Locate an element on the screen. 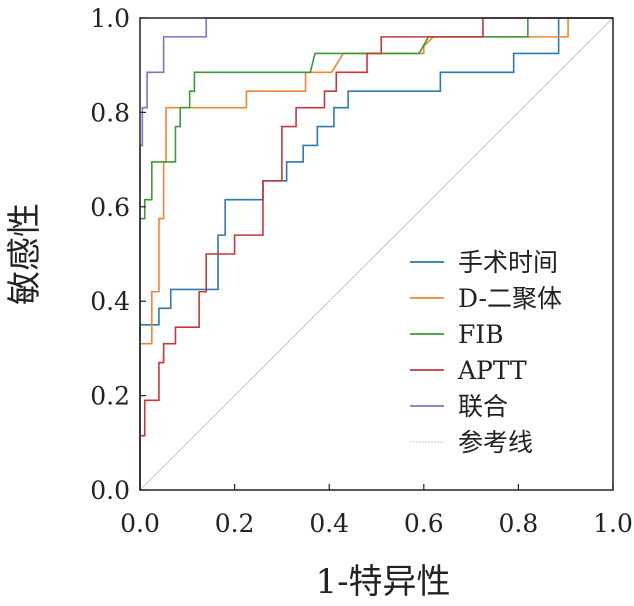  legend-label: 手术时间 is located at coordinates (508, 262).